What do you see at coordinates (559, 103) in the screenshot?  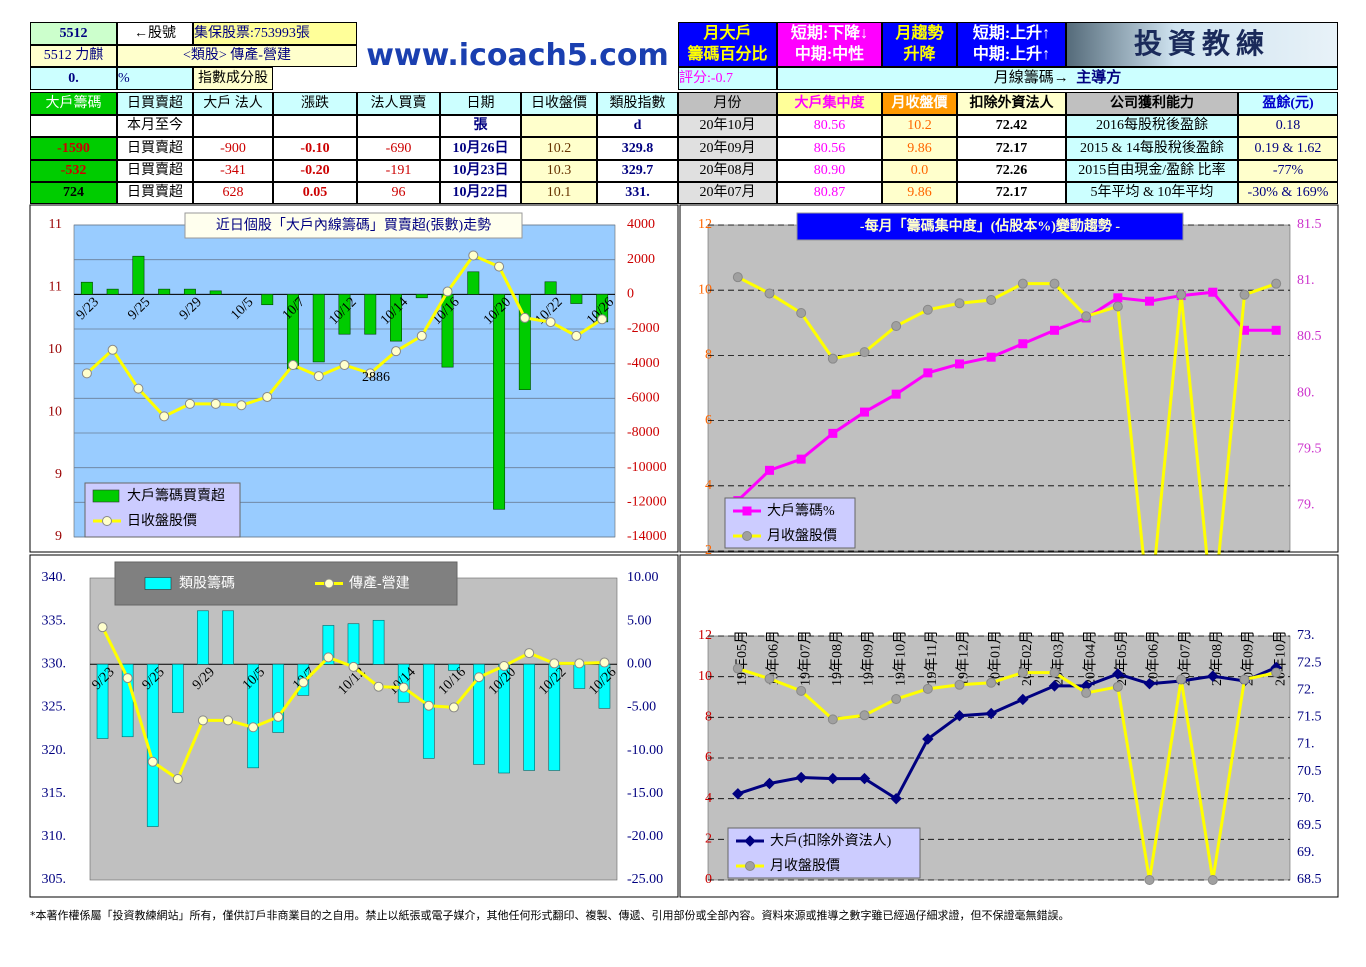 I see `header-cell: 日收盤價` at bounding box center [559, 103].